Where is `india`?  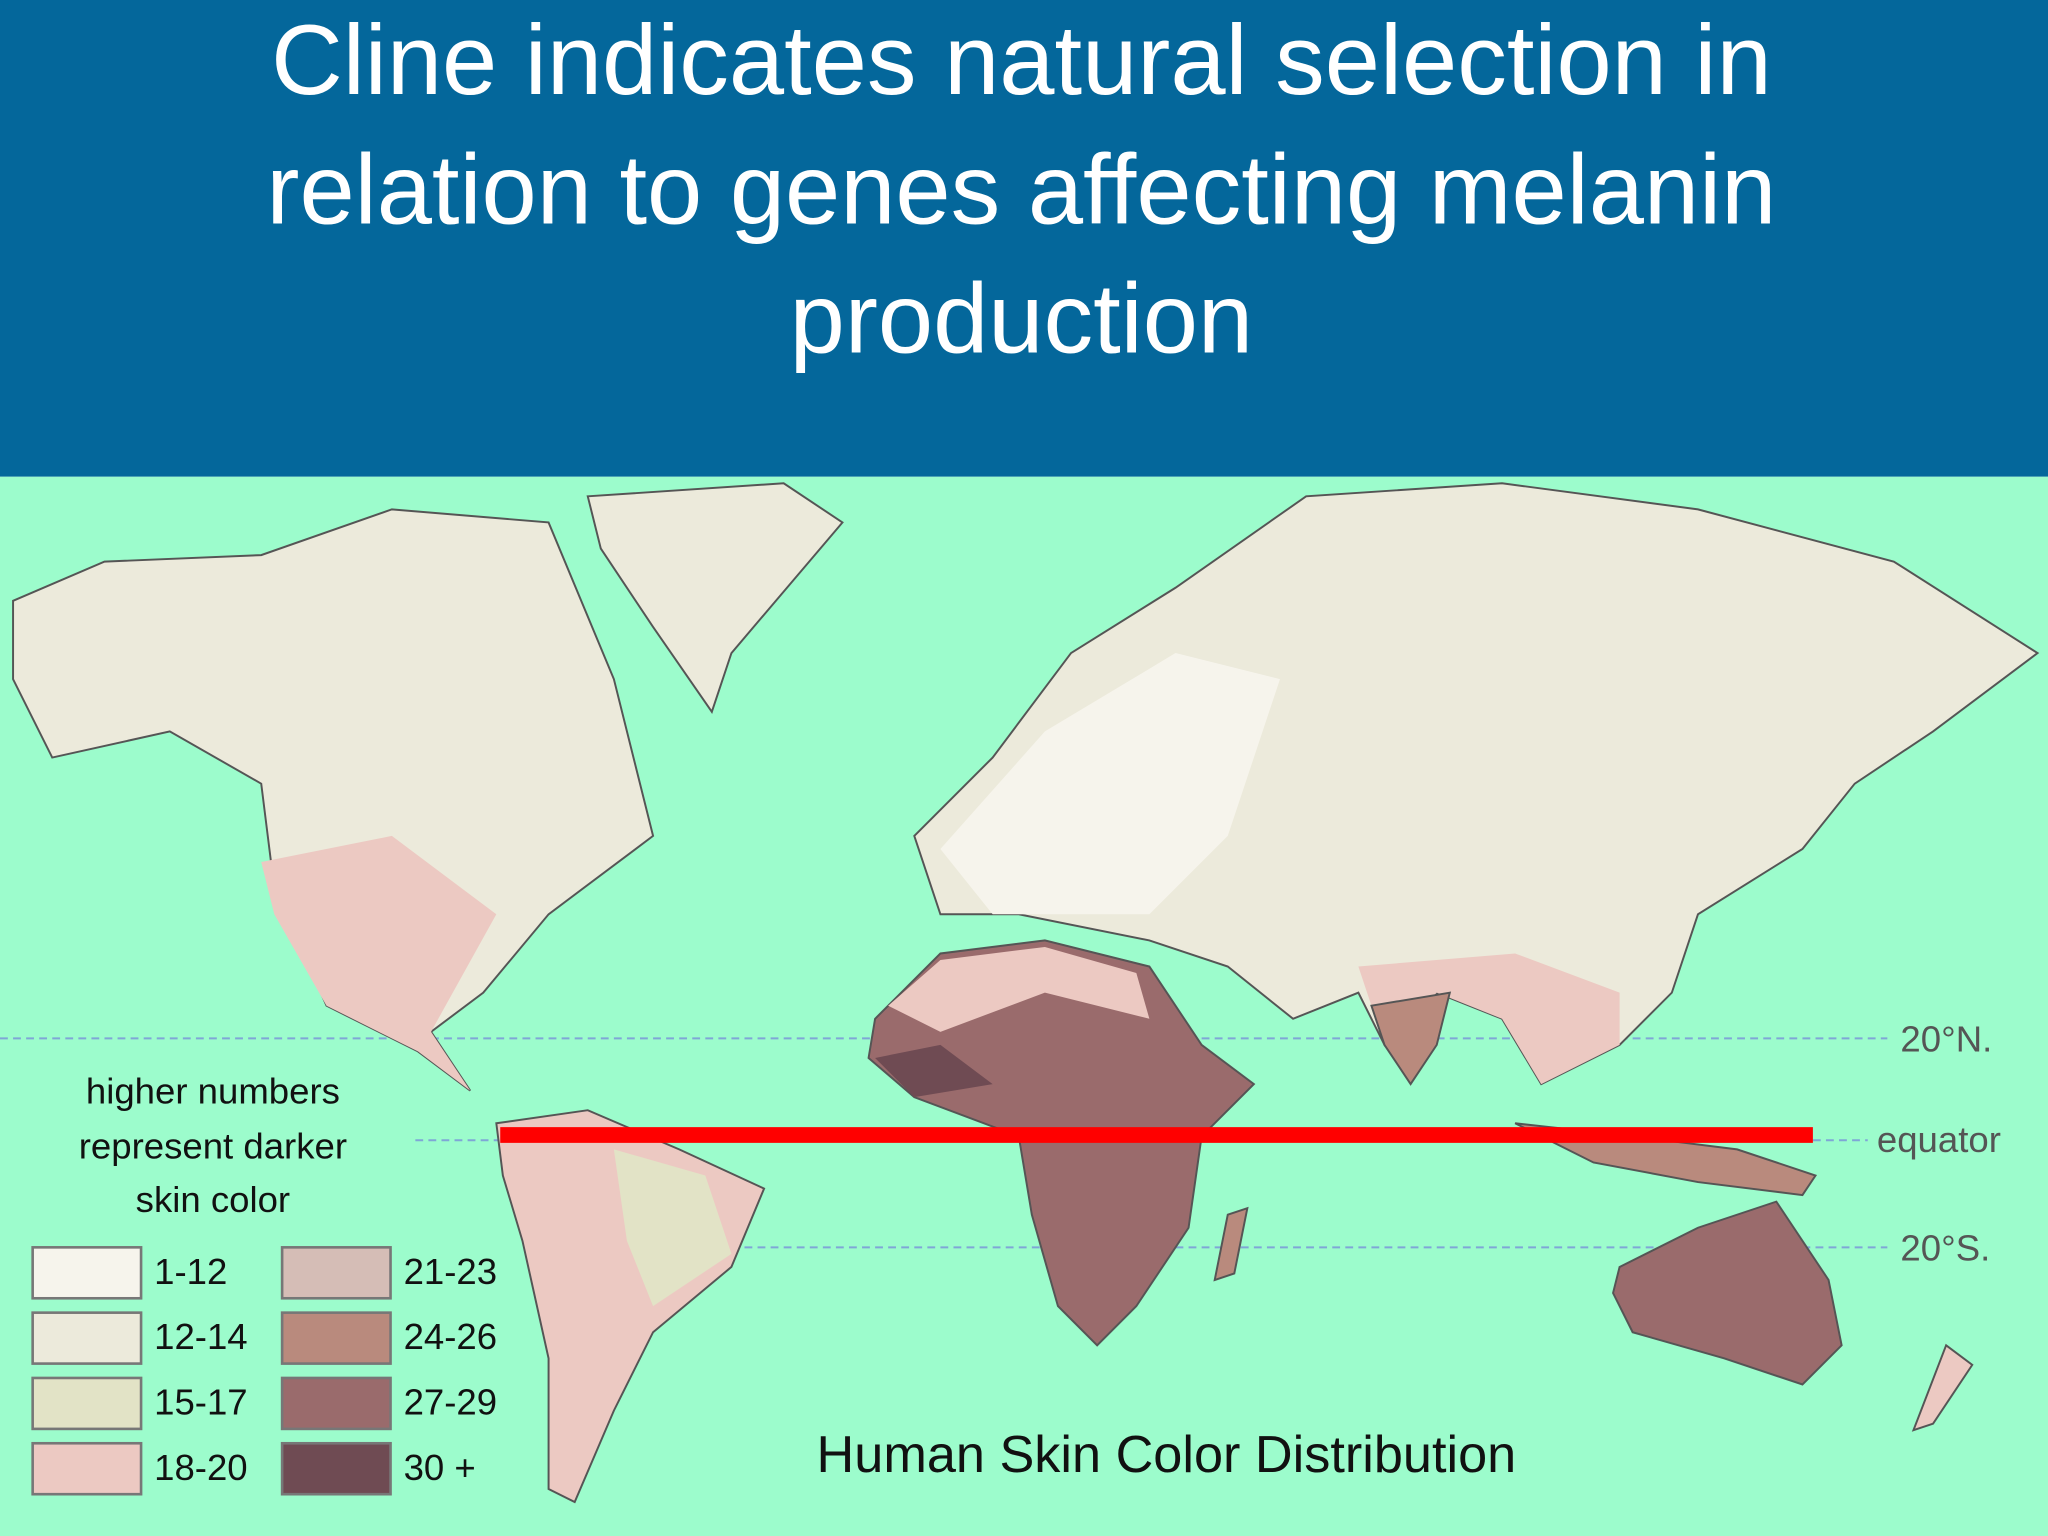
india is located at coordinates (1411, 1038).